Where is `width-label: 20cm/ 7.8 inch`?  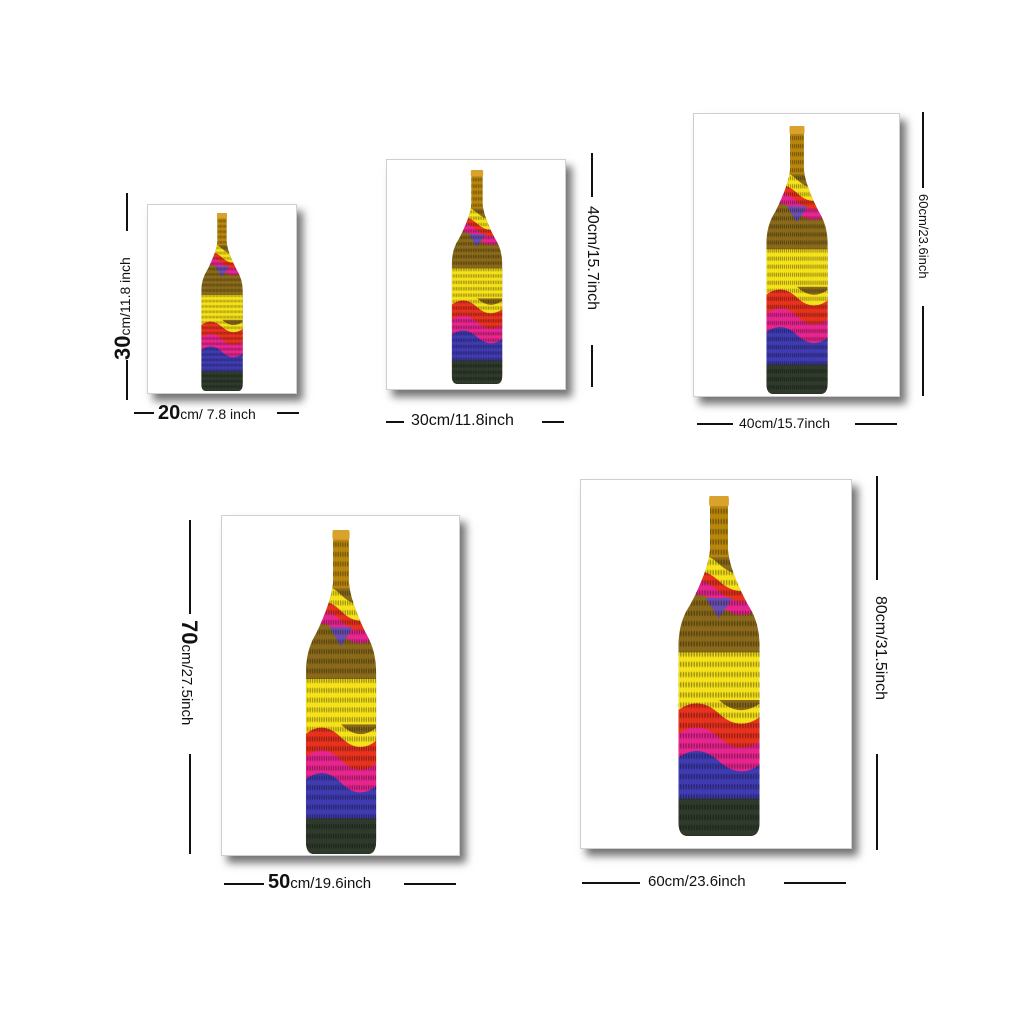 width-label: 20cm/ 7.8 inch is located at coordinates (207, 413).